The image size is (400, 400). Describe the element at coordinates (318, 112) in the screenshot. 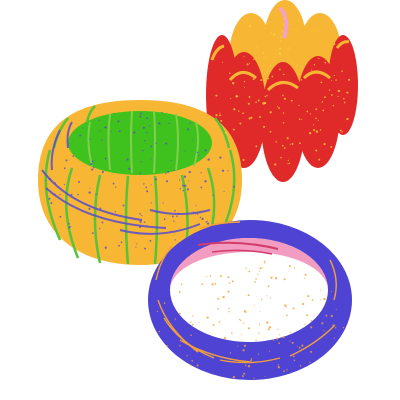

I see `bangle-red-orange-outer-lobe` at that location.